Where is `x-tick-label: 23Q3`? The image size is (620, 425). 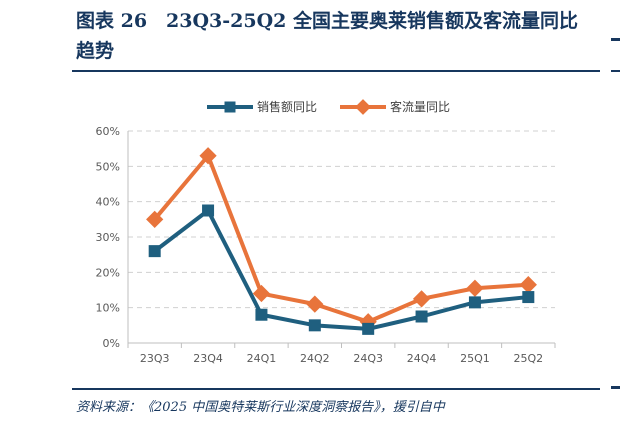 x-tick-label: 23Q3 is located at coordinates (155, 358).